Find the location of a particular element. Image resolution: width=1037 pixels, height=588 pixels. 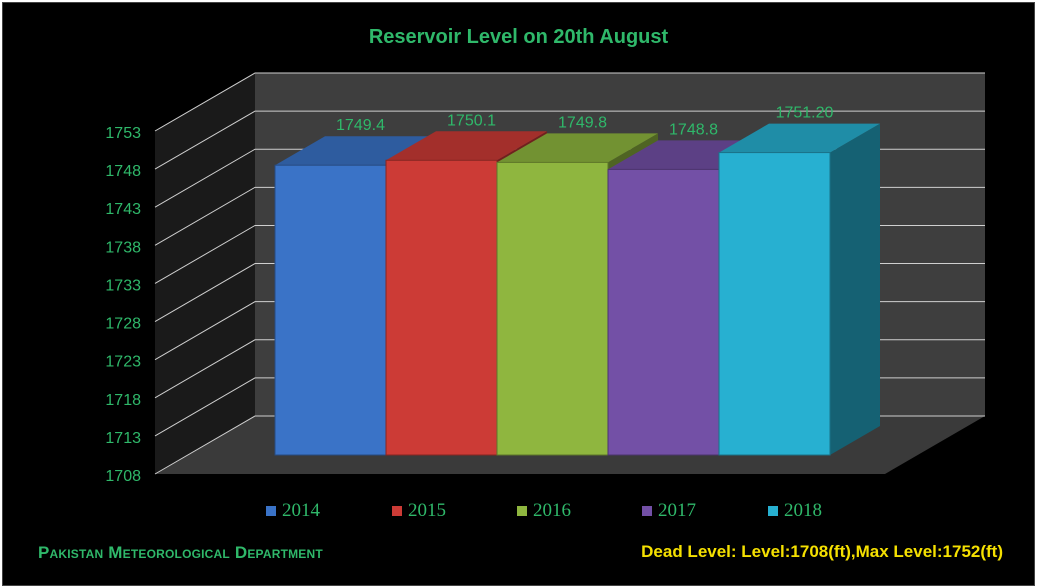

bar-top-2016 is located at coordinates (577, 148).